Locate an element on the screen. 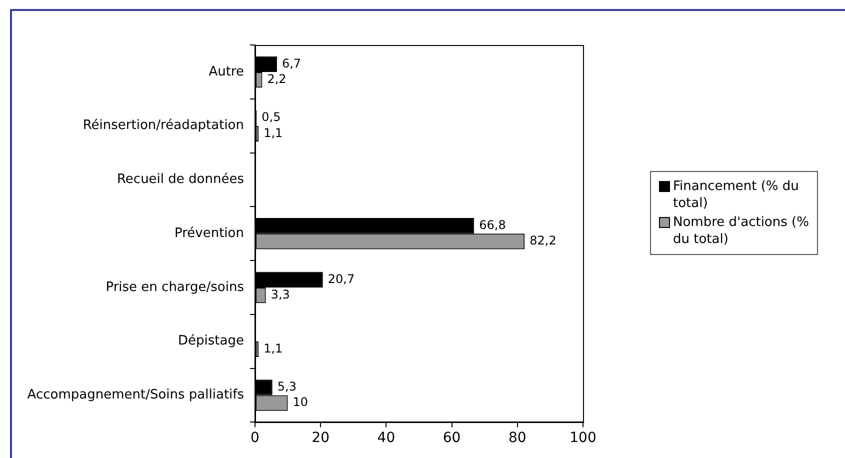 This screenshot has width=845, height=458. x-tick-label: 60 is located at coordinates (451, 438).